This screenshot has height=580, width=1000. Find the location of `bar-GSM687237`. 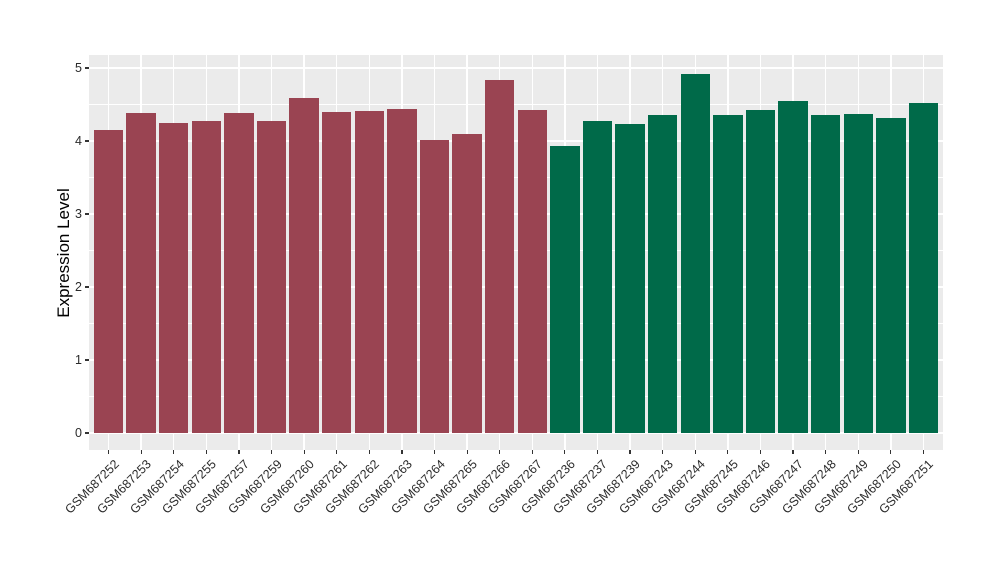

bar-GSM687237 is located at coordinates (597, 277).